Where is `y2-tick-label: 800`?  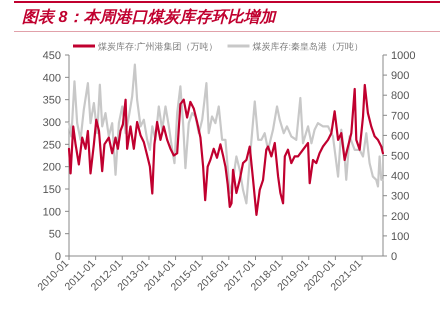 y2-tick-label: 800 is located at coordinates (400, 96).